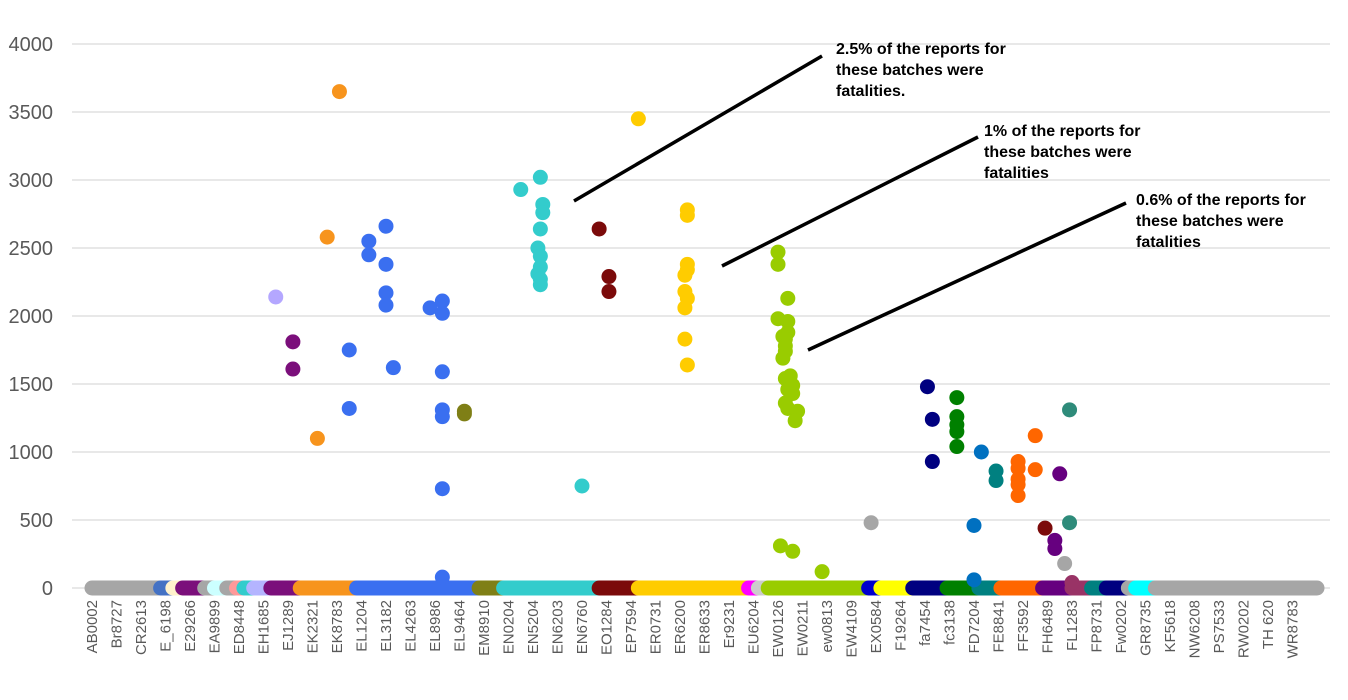 Image resolution: width=1348 pixels, height=700 pixels. Describe the element at coordinates (778, 629) in the screenshot. I see `x-tick-label: EW0126` at that location.